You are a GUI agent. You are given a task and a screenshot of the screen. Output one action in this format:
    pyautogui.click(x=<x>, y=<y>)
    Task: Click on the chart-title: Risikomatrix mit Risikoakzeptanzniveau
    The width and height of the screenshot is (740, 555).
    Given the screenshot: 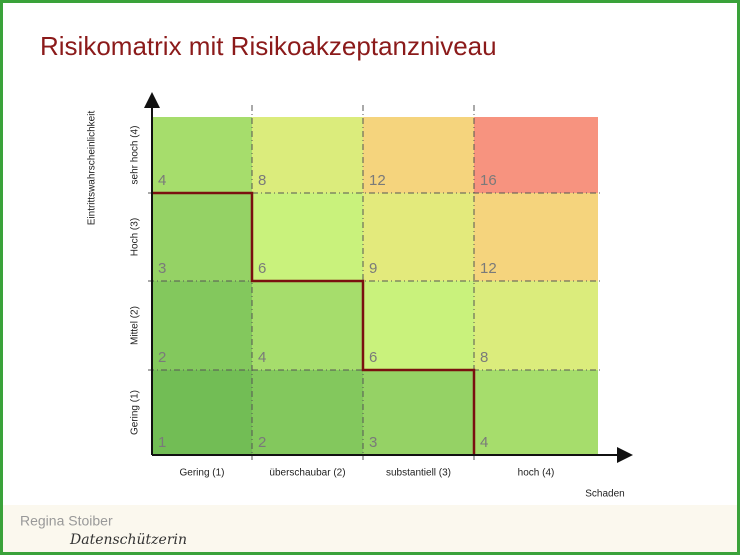 What is the action you would take?
    pyautogui.click(x=268, y=46)
    